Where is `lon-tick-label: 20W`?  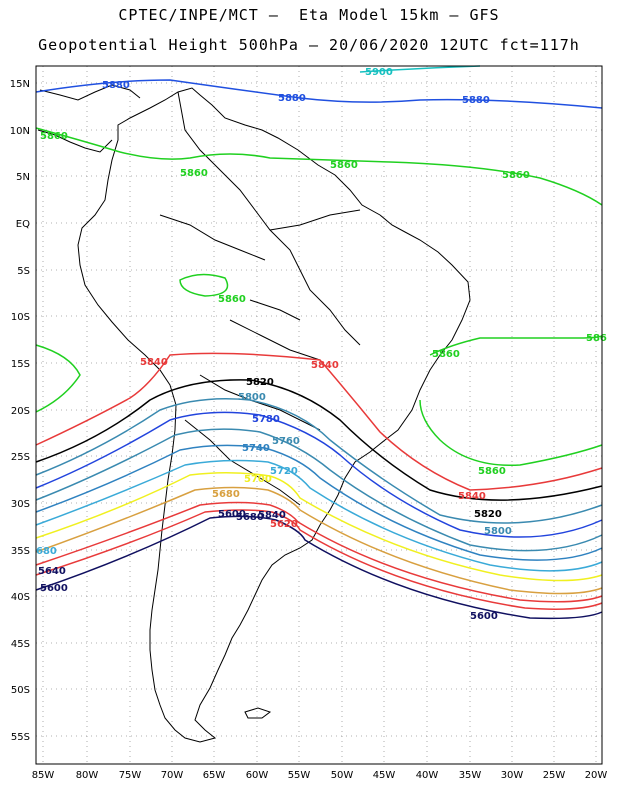
lon-tick-label: 20W is located at coordinates (596, 775).